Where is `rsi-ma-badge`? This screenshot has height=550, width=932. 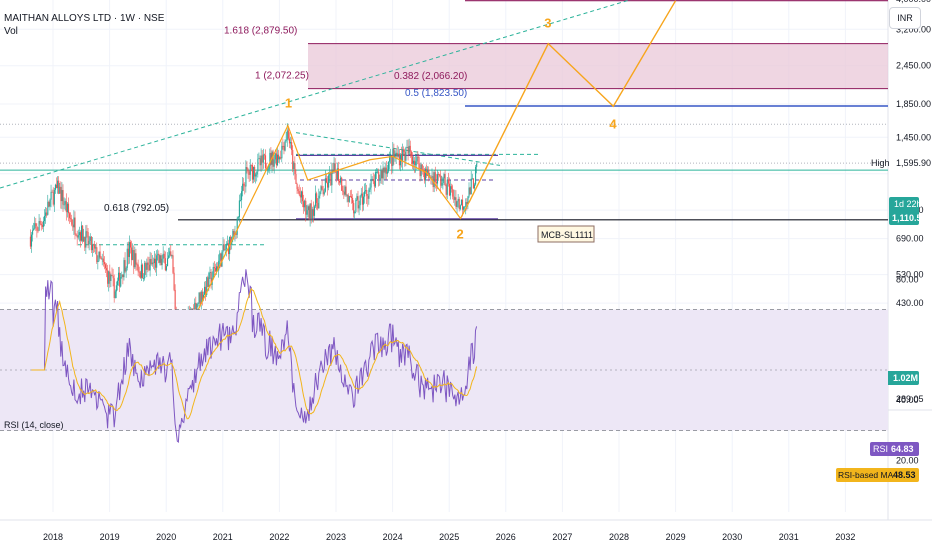 rsi-ma-badge is located at coordinates (877, 475).